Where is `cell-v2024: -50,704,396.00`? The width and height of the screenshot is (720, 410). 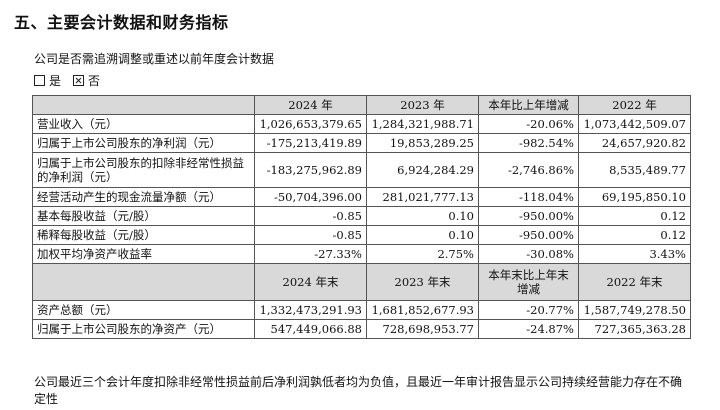
cell-v2024: -50,704,396.00 is located at coordinates (310, 197).